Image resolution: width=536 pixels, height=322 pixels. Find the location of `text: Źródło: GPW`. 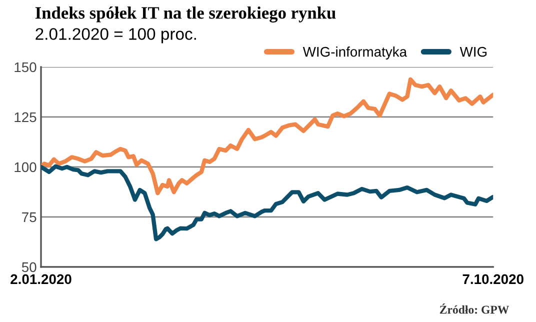

text: Źródło: GPW is located at coordinates (475, 308).